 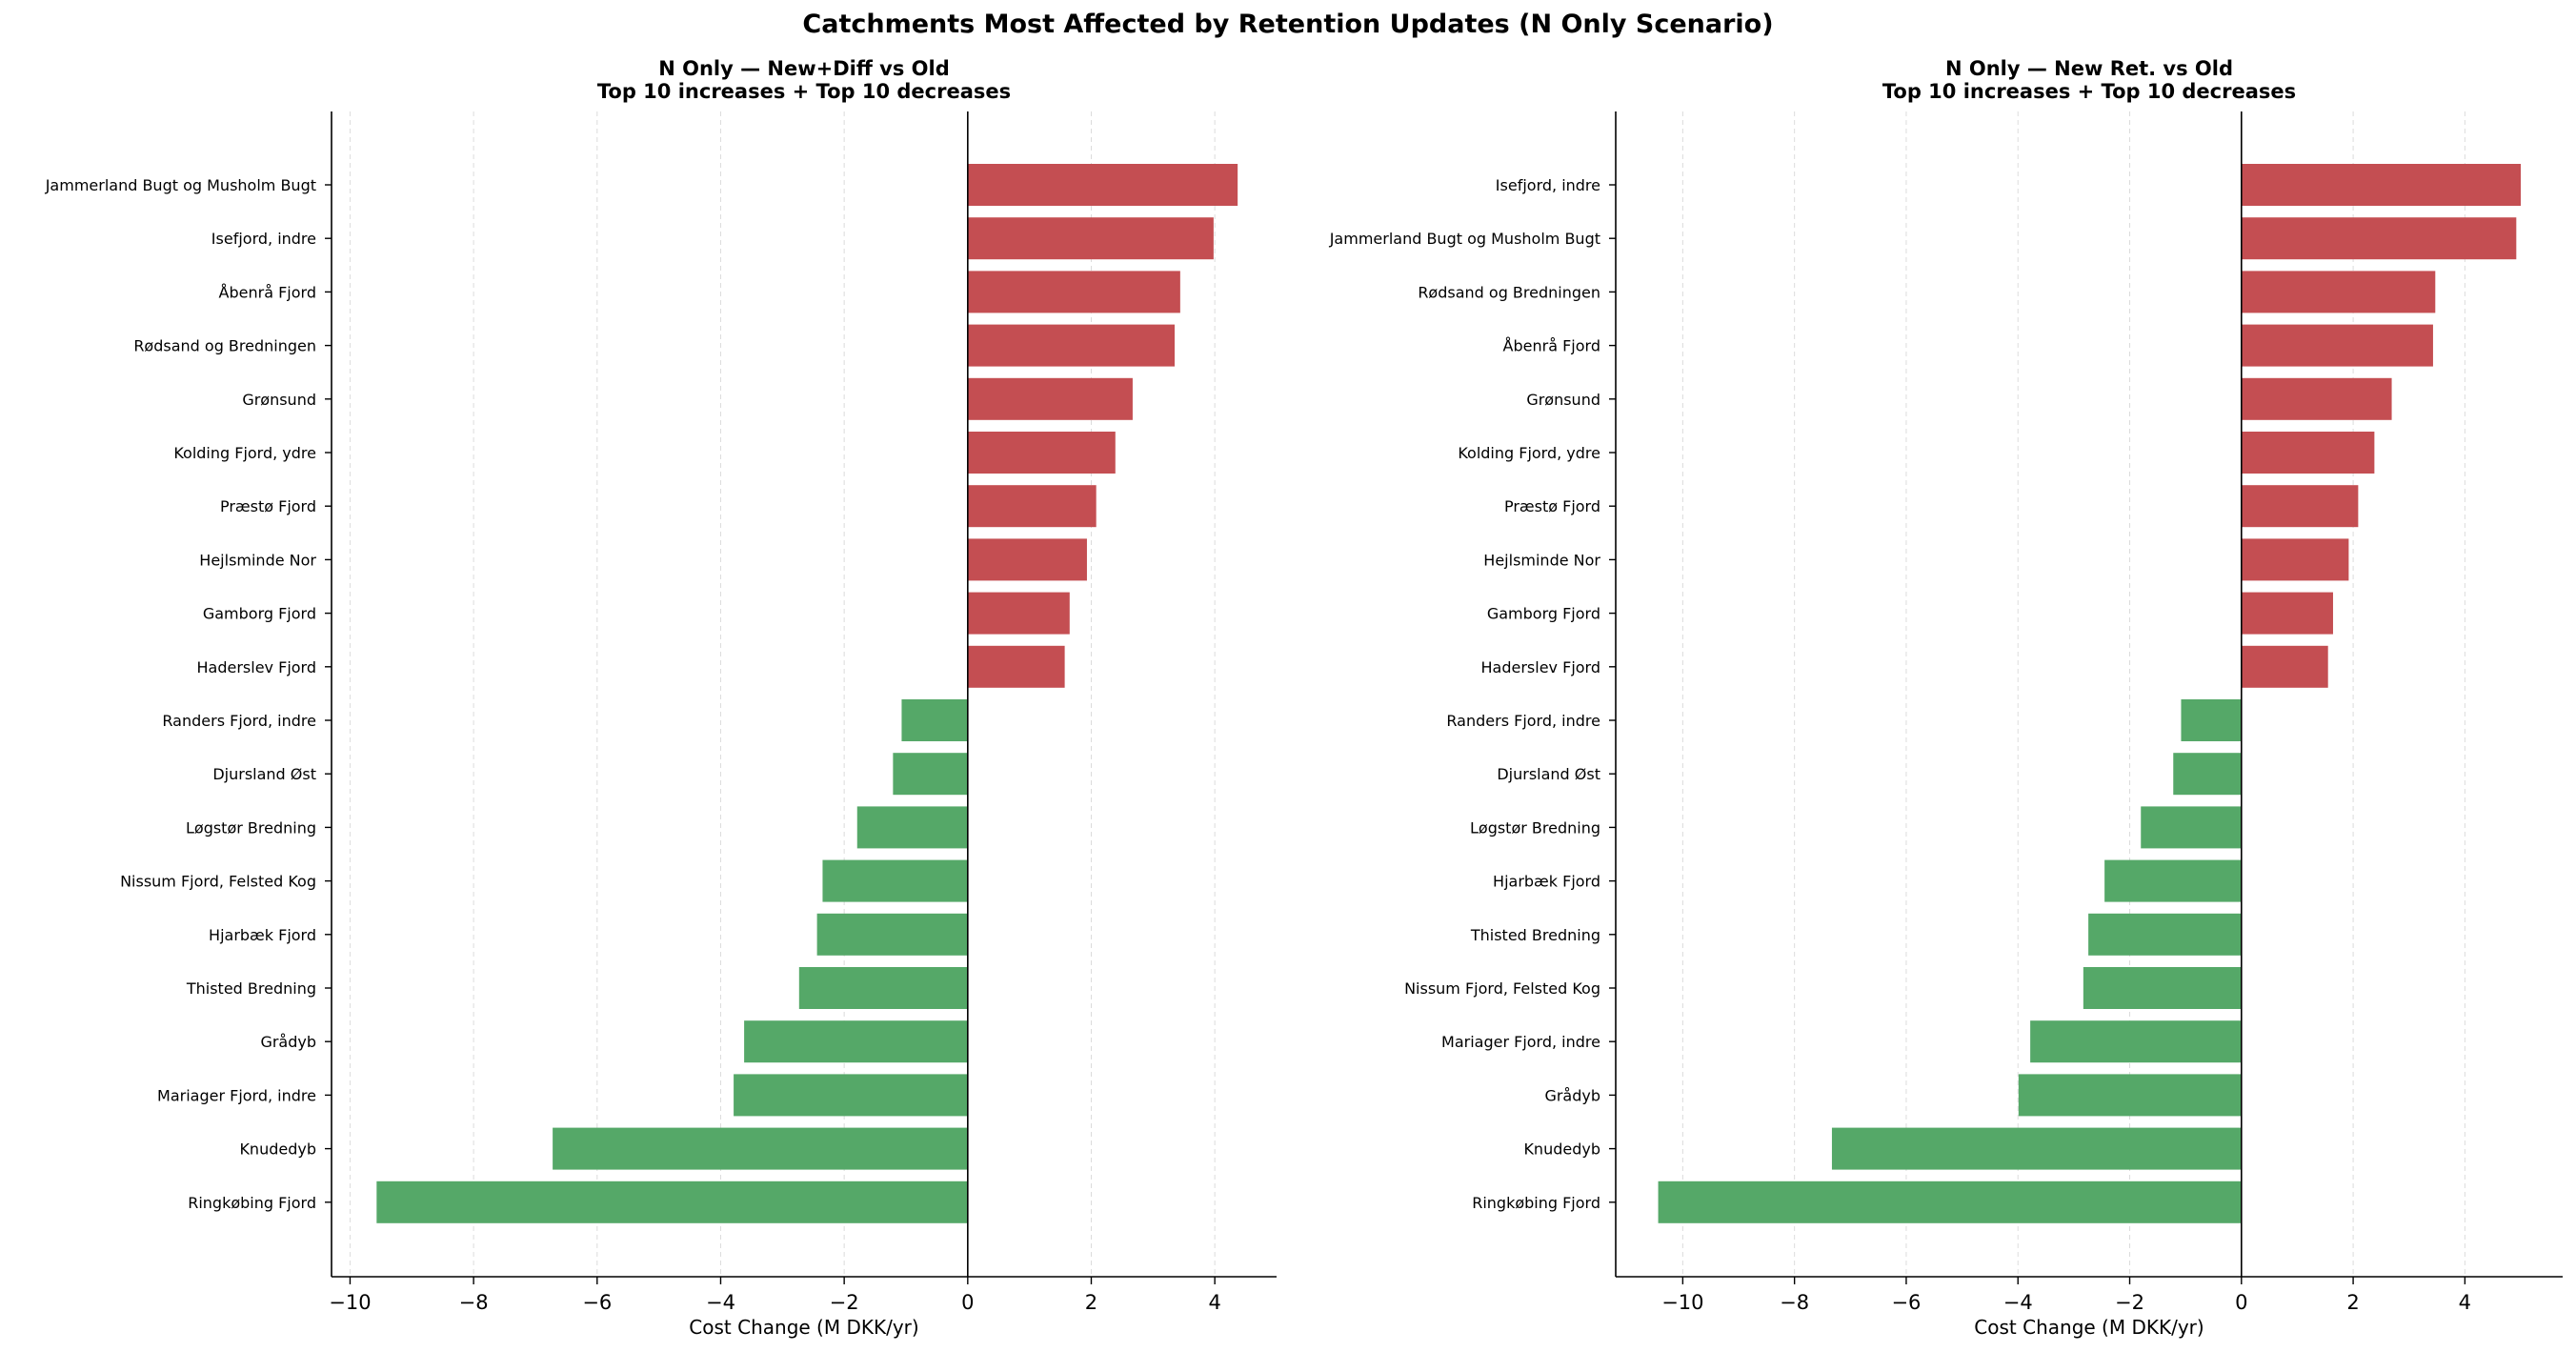 What do you see at coordinates (267, 292) in the screenshot?
I see `y-tick-label: Åbenrå Fjord` at bounding box center [267, 292].